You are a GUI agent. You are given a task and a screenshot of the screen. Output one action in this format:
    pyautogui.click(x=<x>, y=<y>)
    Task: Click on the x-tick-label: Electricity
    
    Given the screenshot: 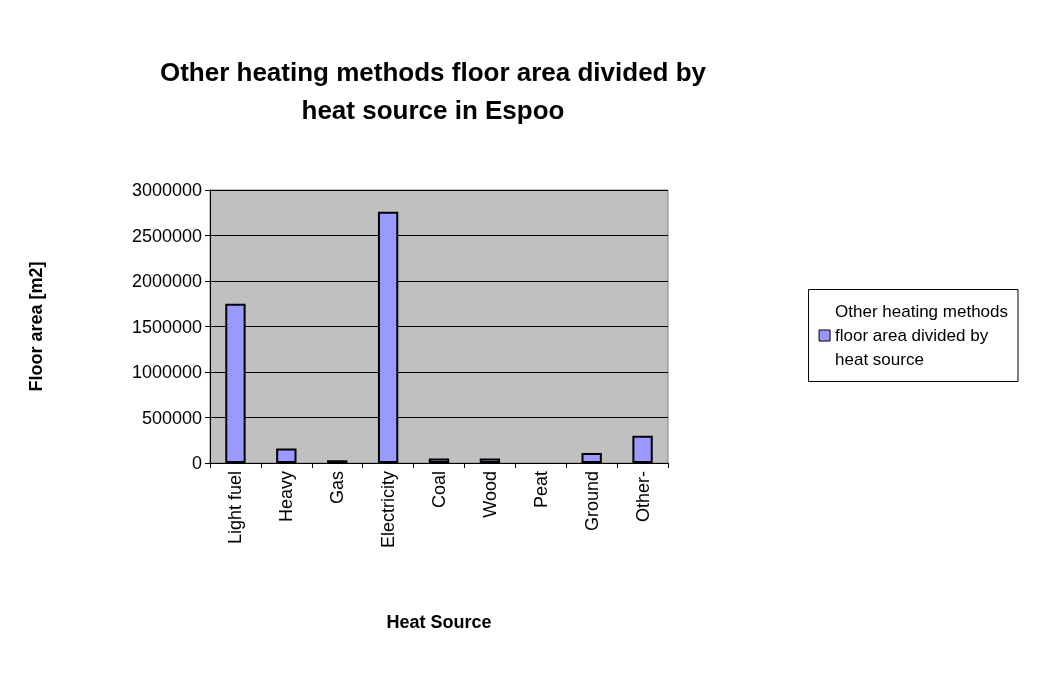 What is the action you would take?
    pyautogui.click(x=388, y=510)
    